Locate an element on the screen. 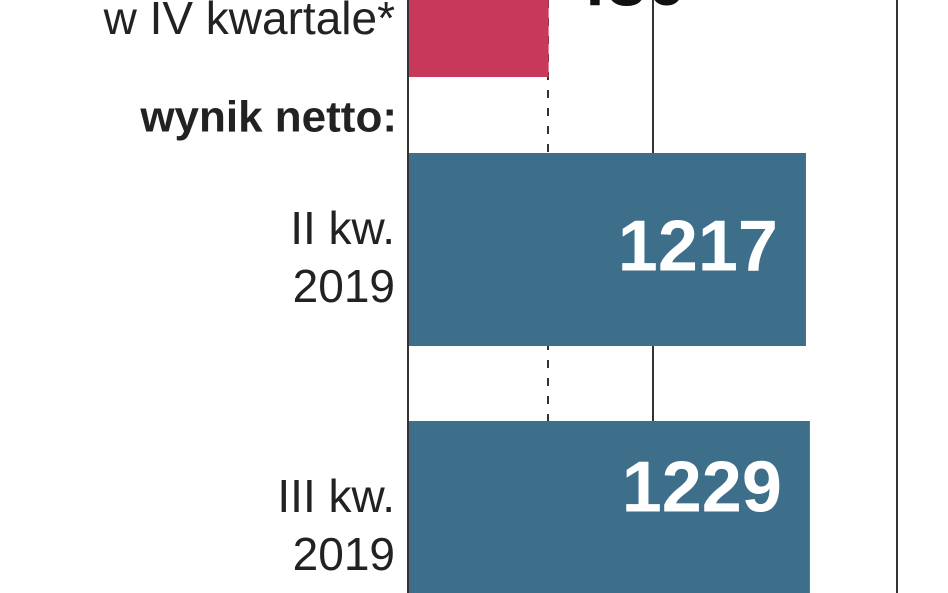  value-label: 430 is located at coordinates (627, 10).